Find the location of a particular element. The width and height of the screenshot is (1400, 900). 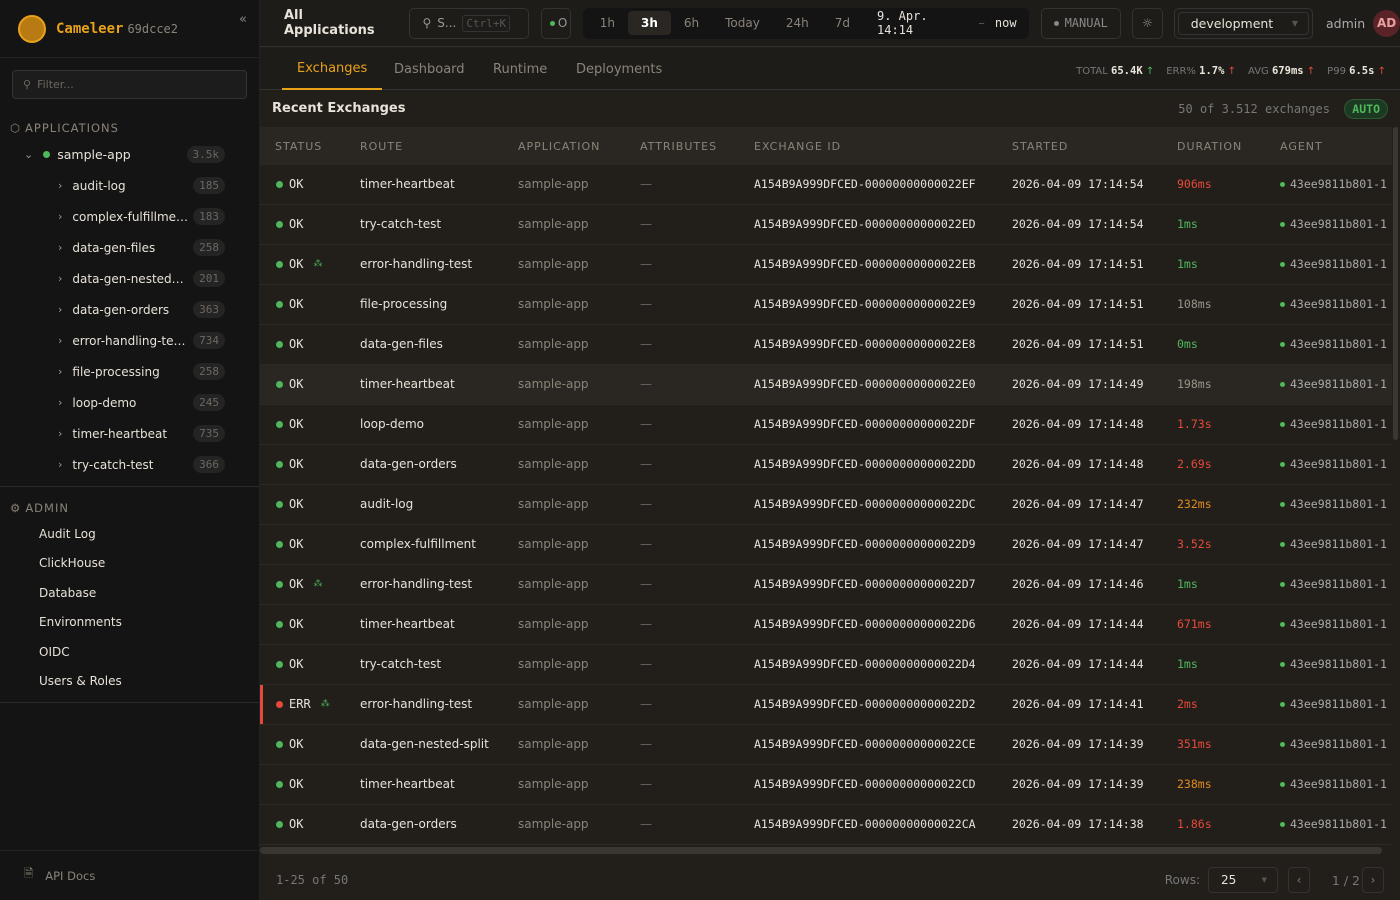

admin-nav-item: Users & Roles is located at coordinates (80, 681).